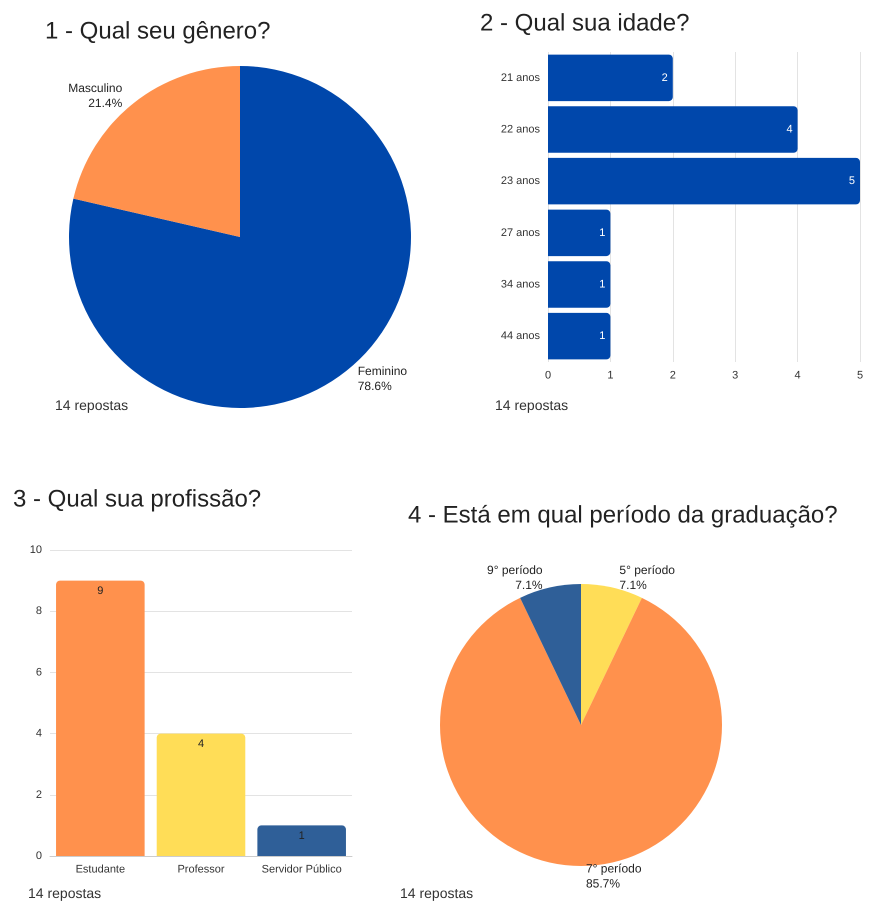  What do you see at coordinates (302, 870) in the screenshot?
I see `x-tick-label: Servidor Público` at bounding box center [302, 870].